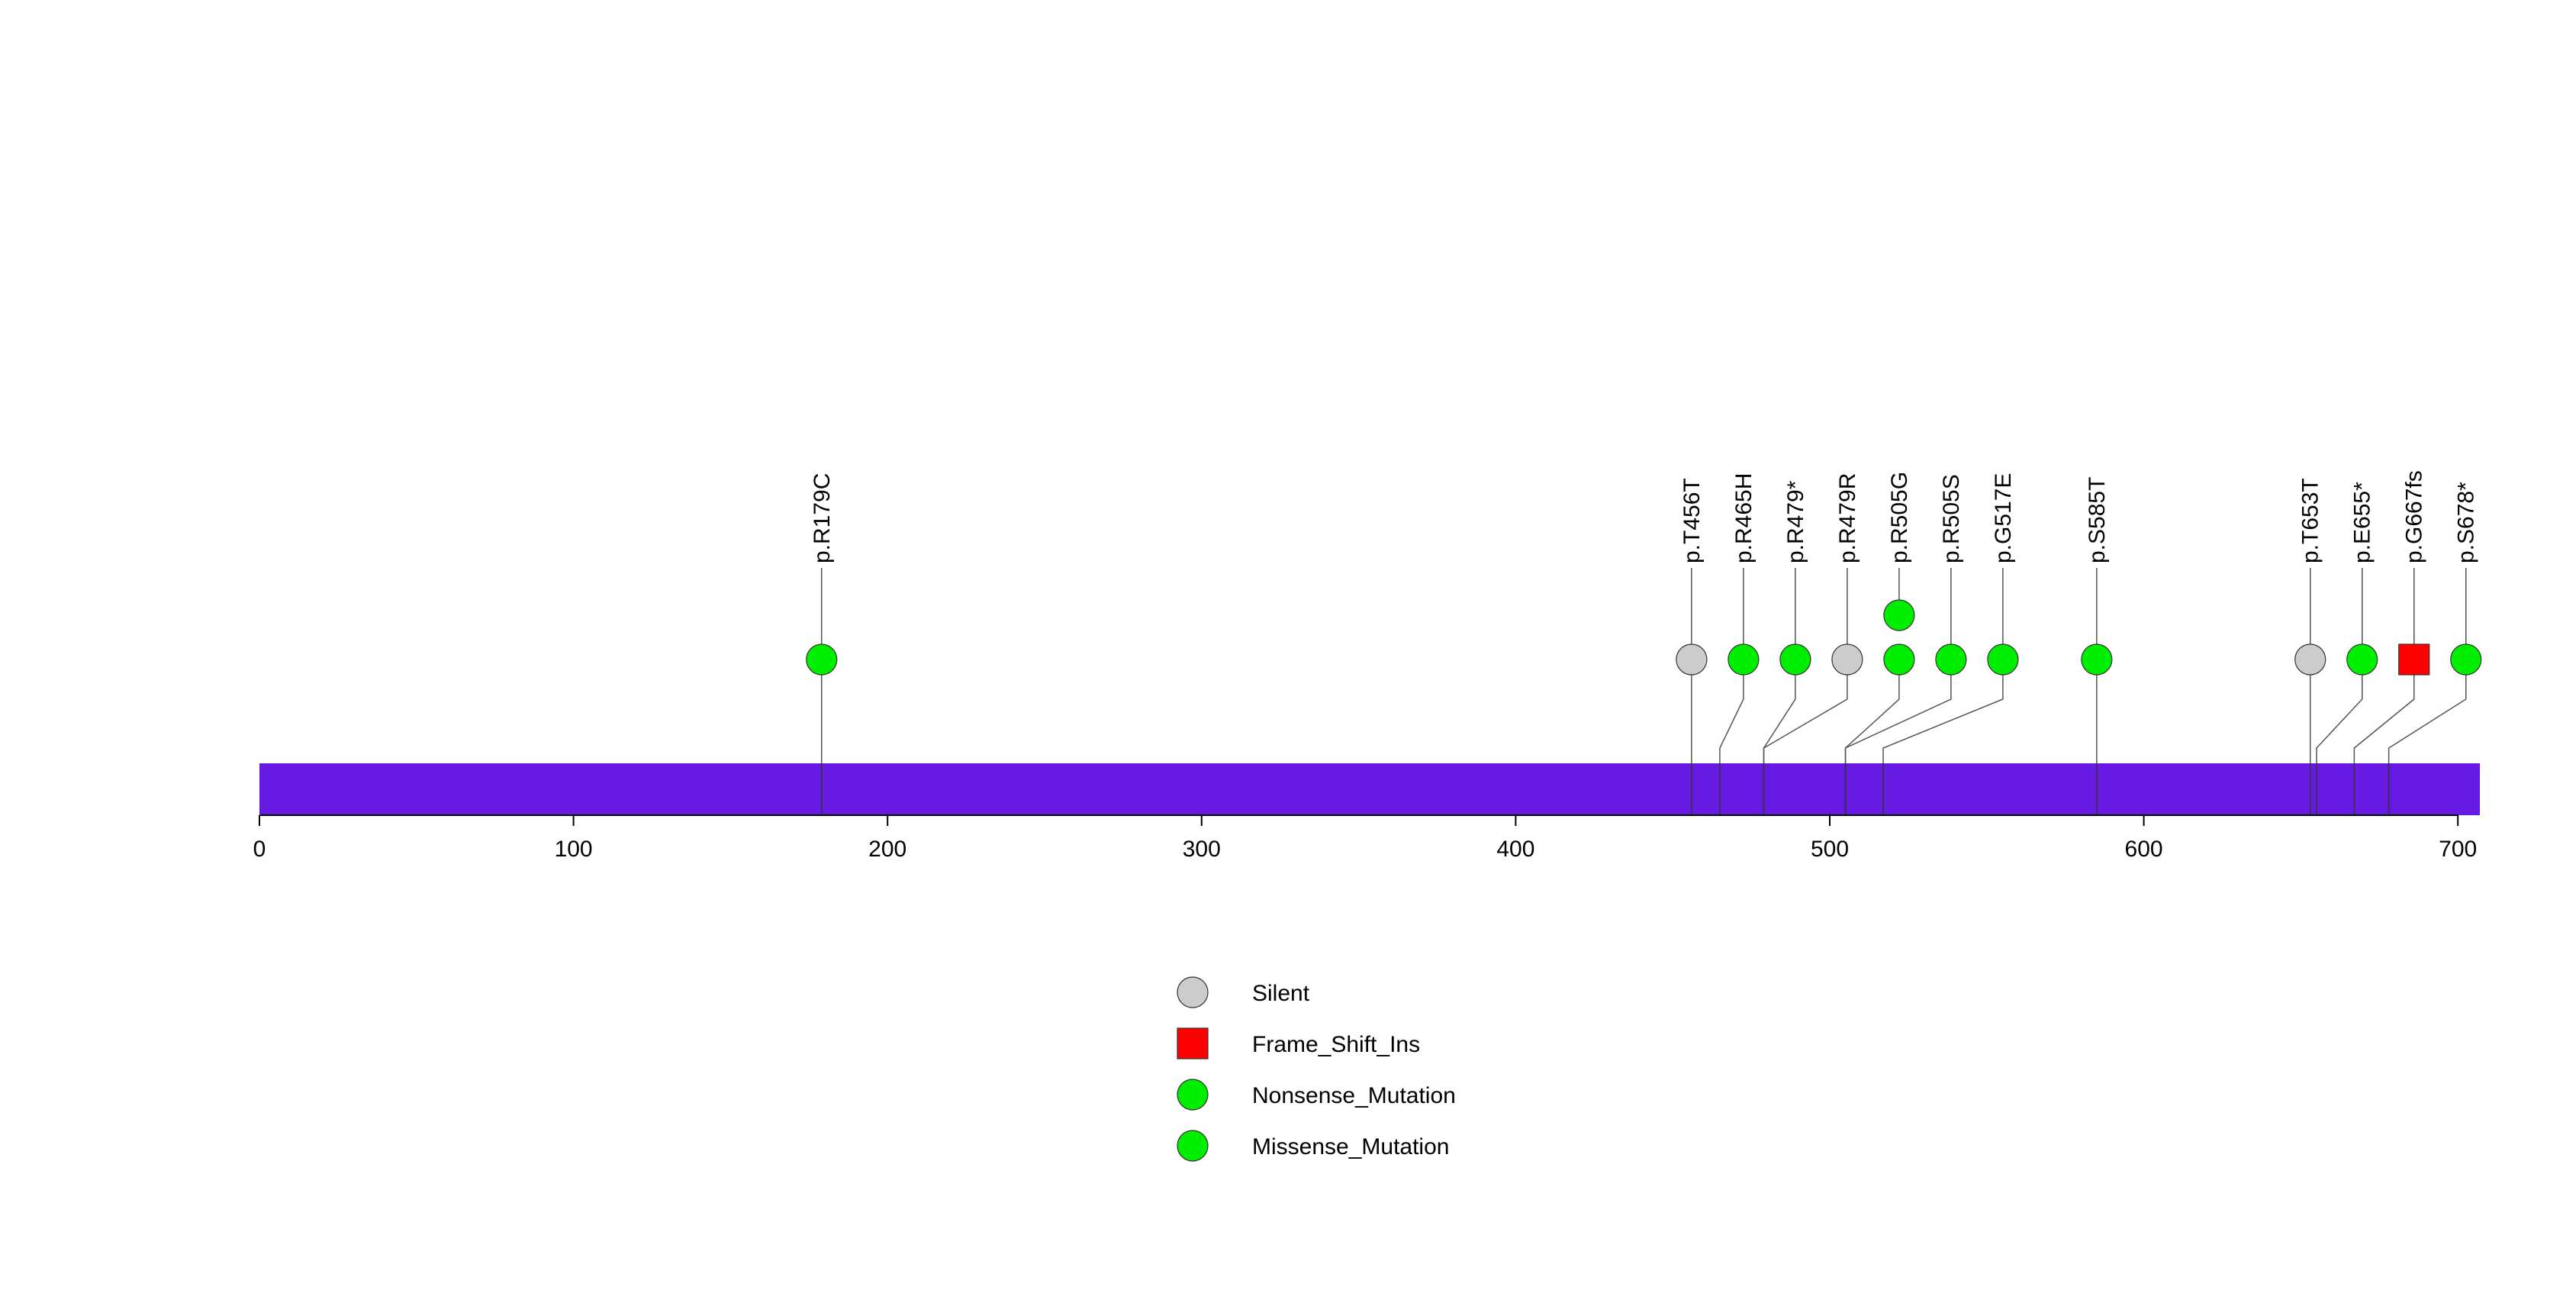 This screenshot has width=2576, height=1290. What do you see at coordinates (1898, 712) in the screenshot?
I see `connector-p-r505s` at bounding box center [1898, 712].